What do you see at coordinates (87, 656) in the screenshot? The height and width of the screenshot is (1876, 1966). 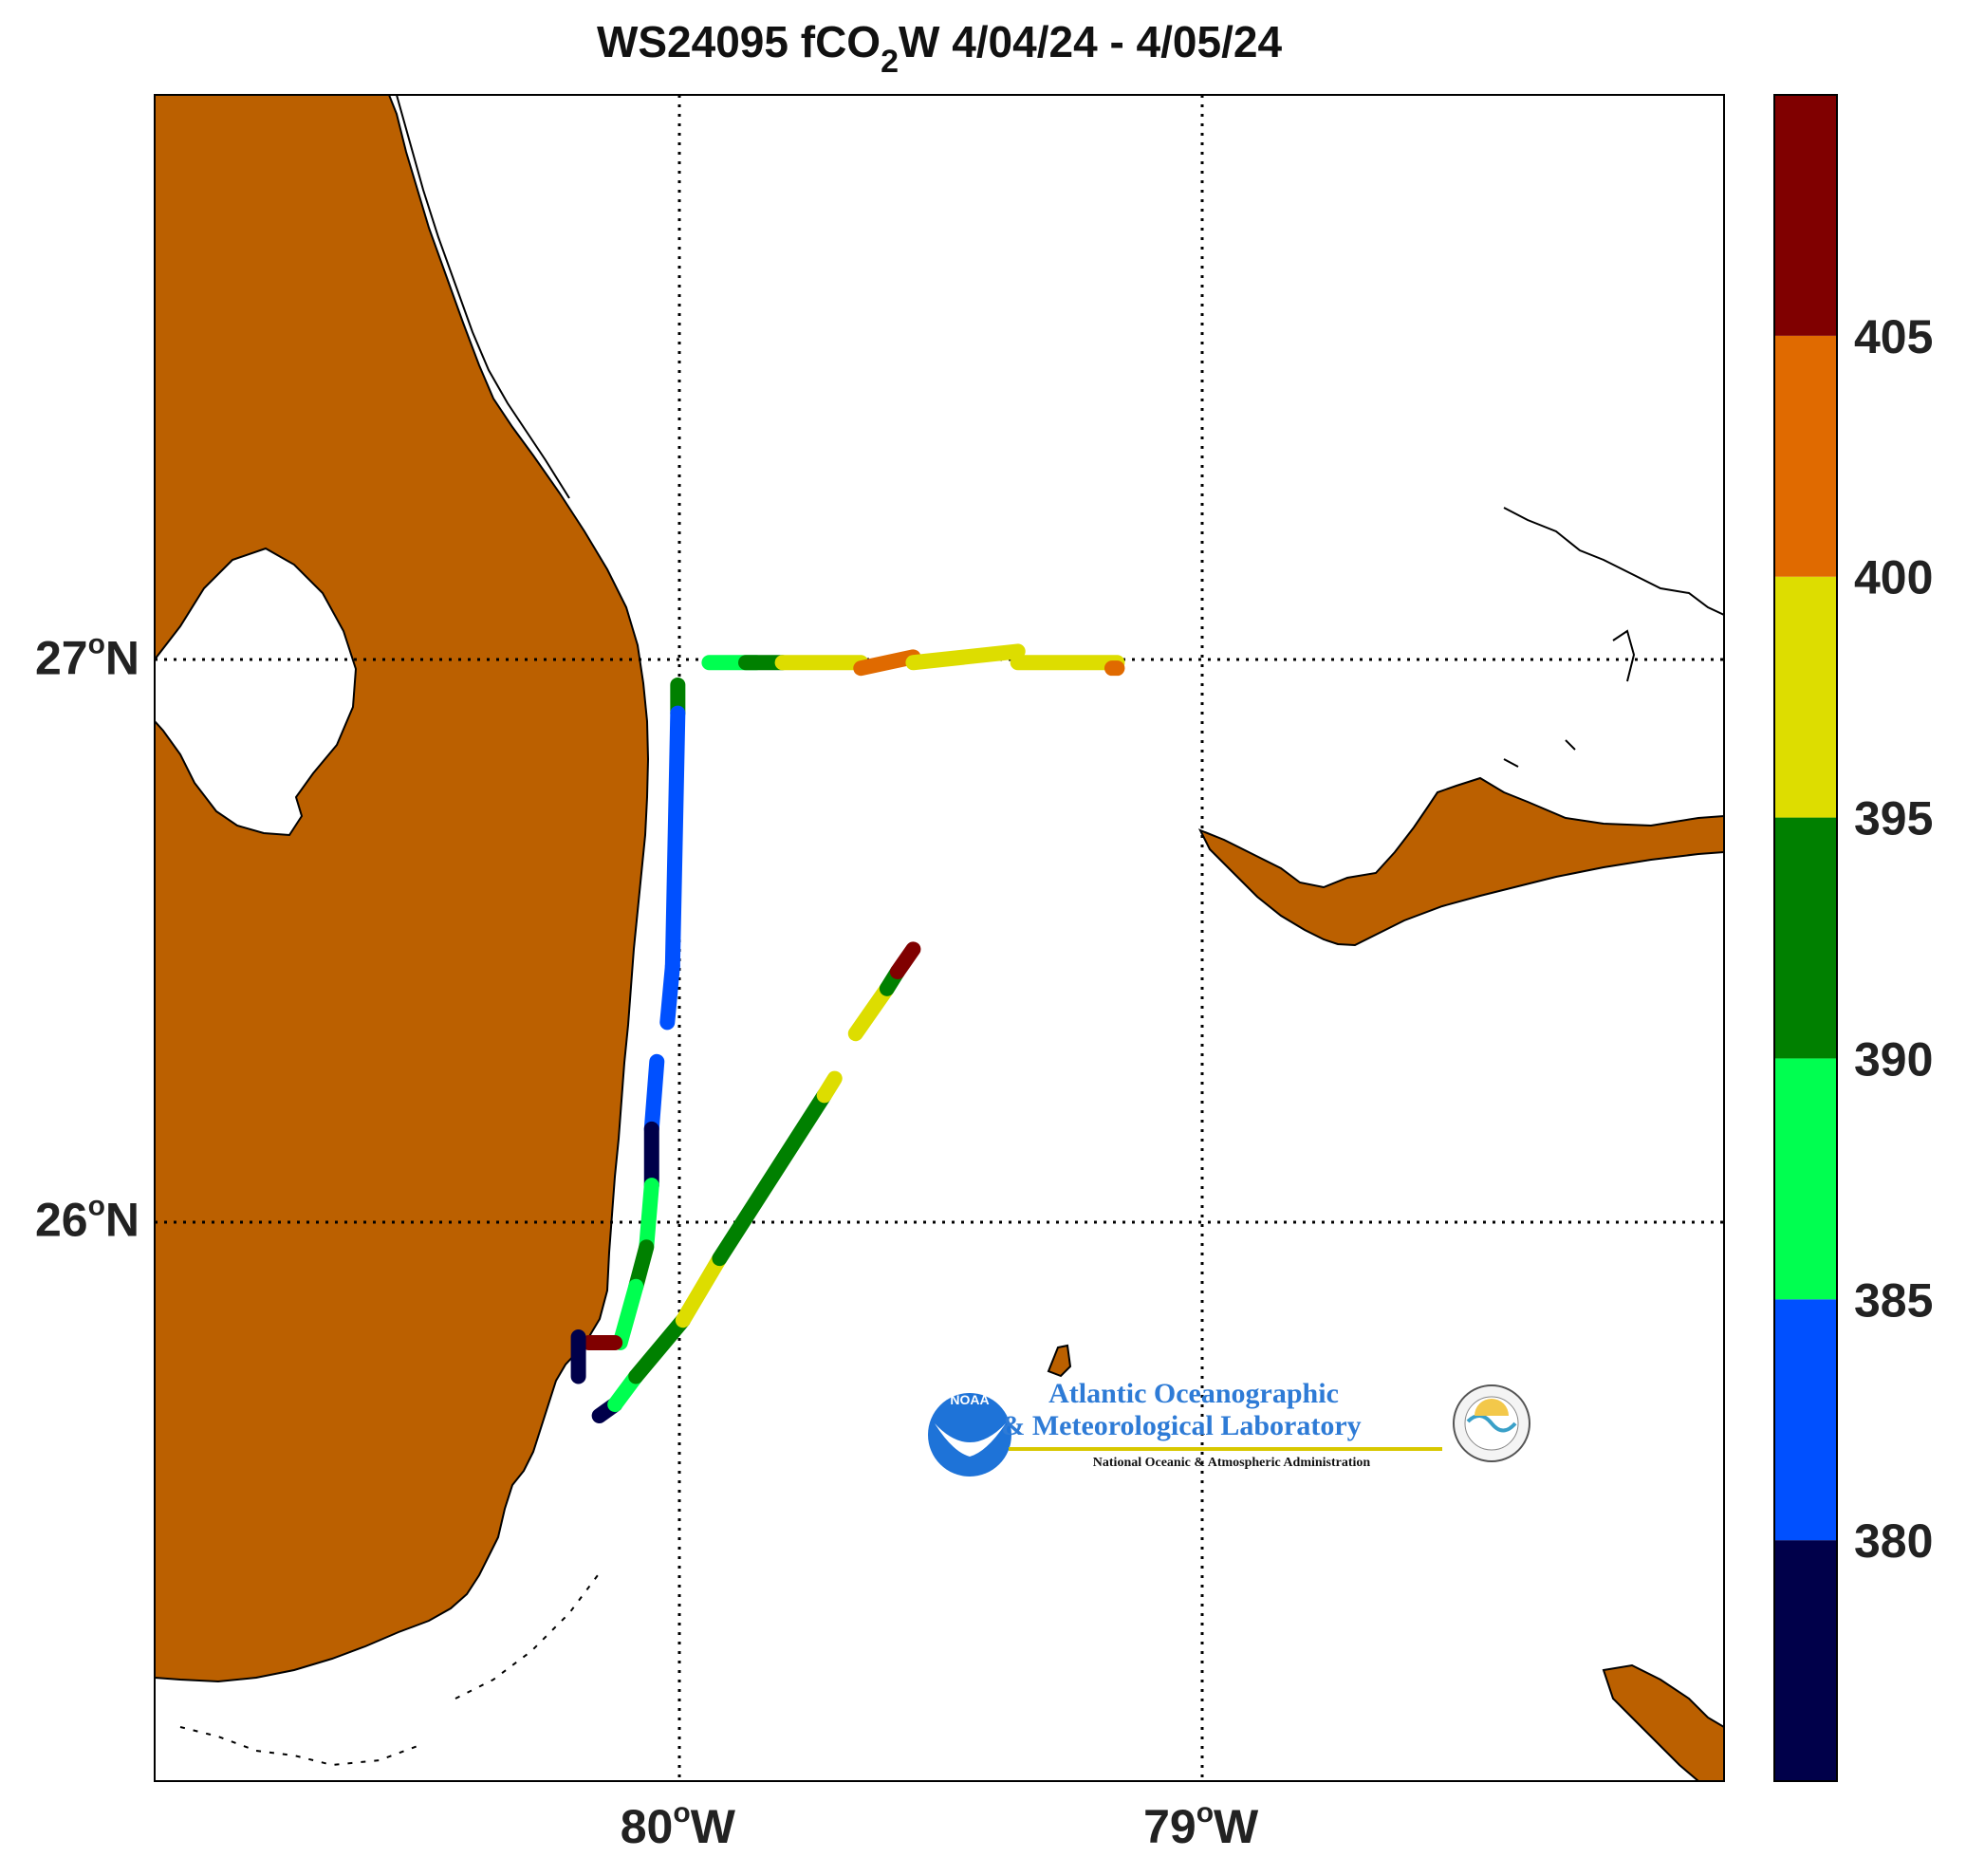 I see `lat-tick-label: 27oN` at bounding box center [87, 656].